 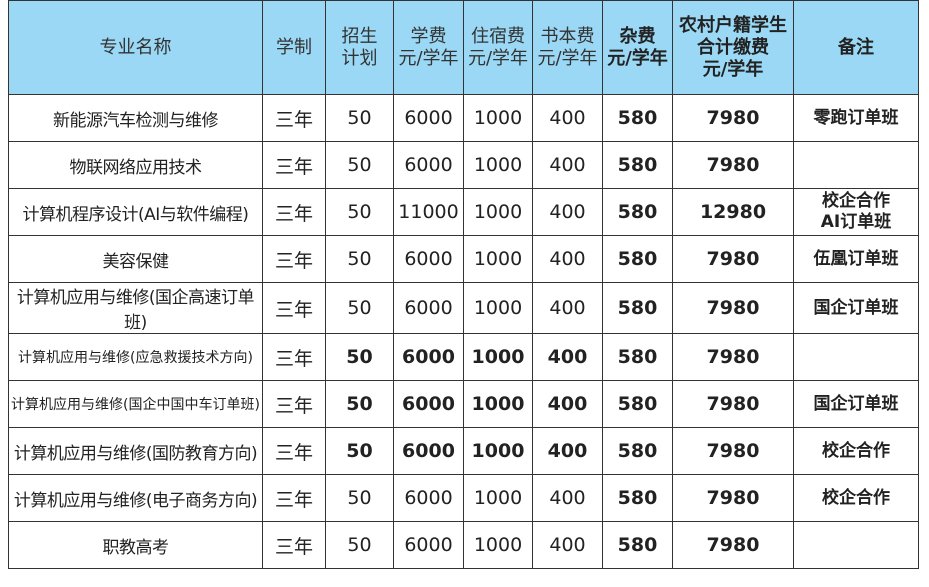 What do you see at coordinates (135, 308) in the screenshot?
I see `cell-major-name: 计算机应用与维修(国企高速订单班)` at bounding box center [135, 308].